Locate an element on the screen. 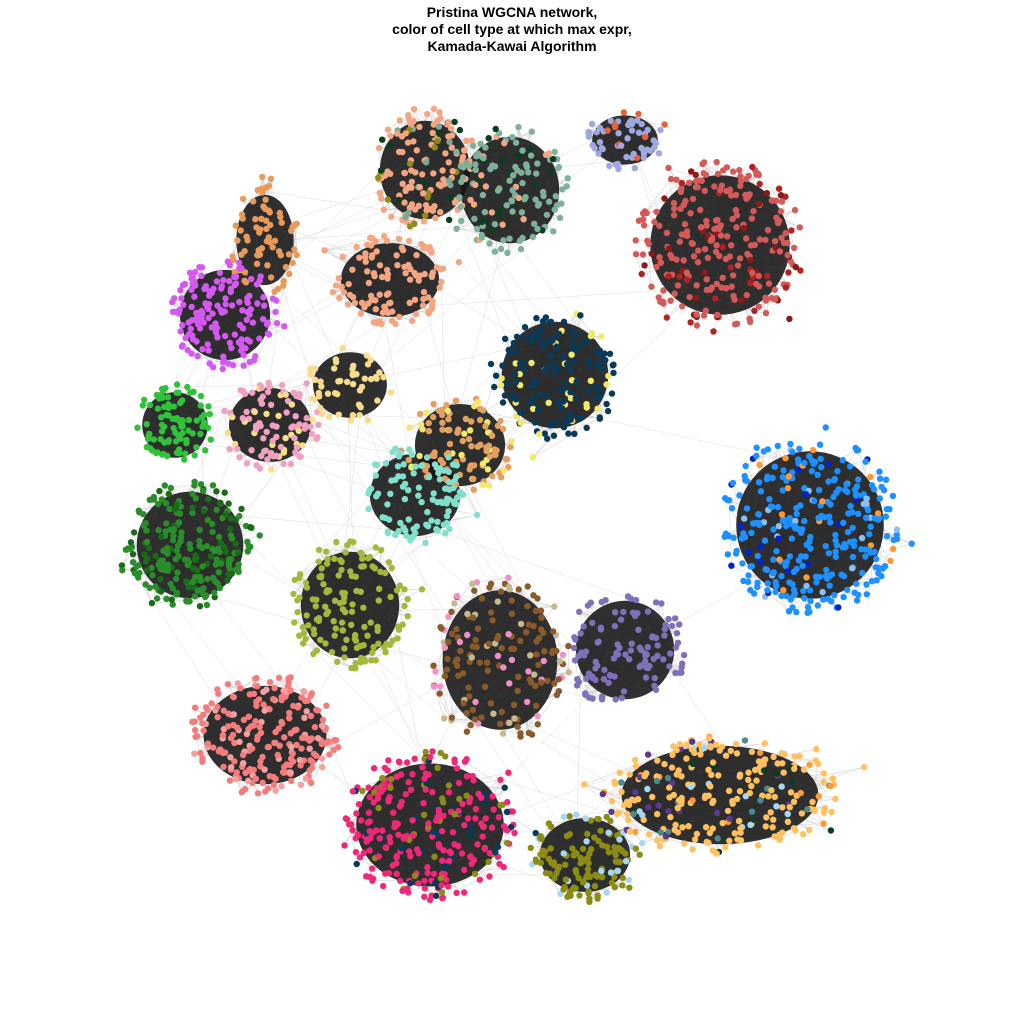 The width and height of the screenshot is (1024, 1024). title-line-3: Kamada-Kawai Algorithm is located at coordinates (512, 46).